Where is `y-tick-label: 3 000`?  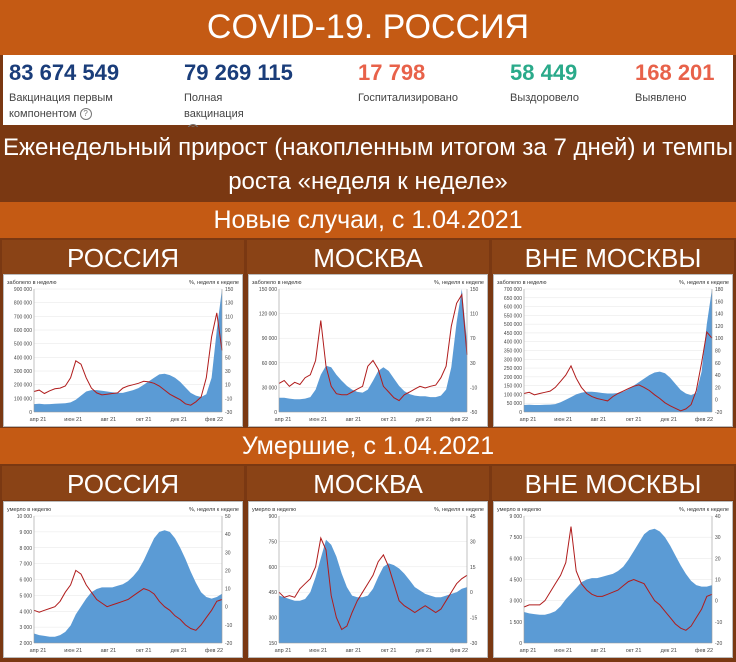 y-tick-label: 3 000 is located at coordinates (25, 628).